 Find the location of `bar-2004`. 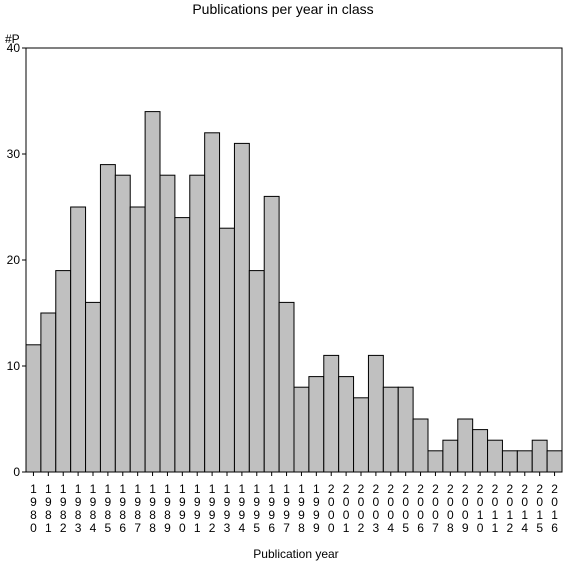

bar-2004 is located at coordinates (390, 429).